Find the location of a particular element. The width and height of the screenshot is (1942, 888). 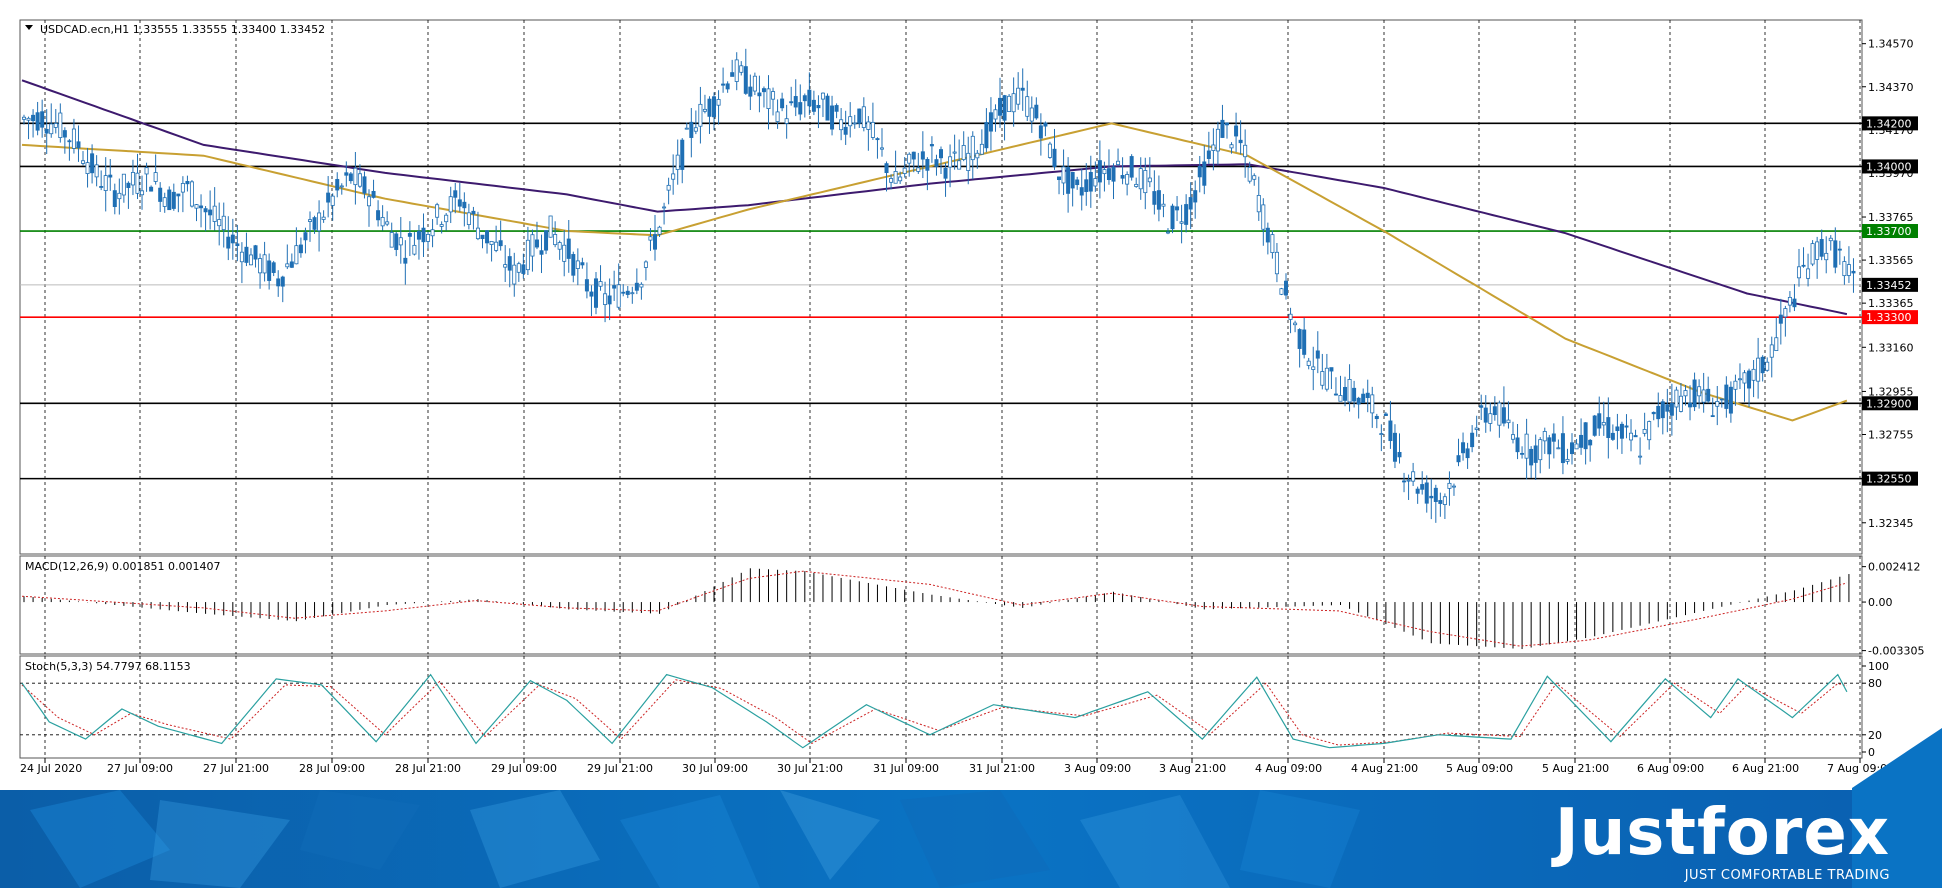

logo-tagline: JUST COMFORTABLE TRADING is located at coordinates (1787, 875).